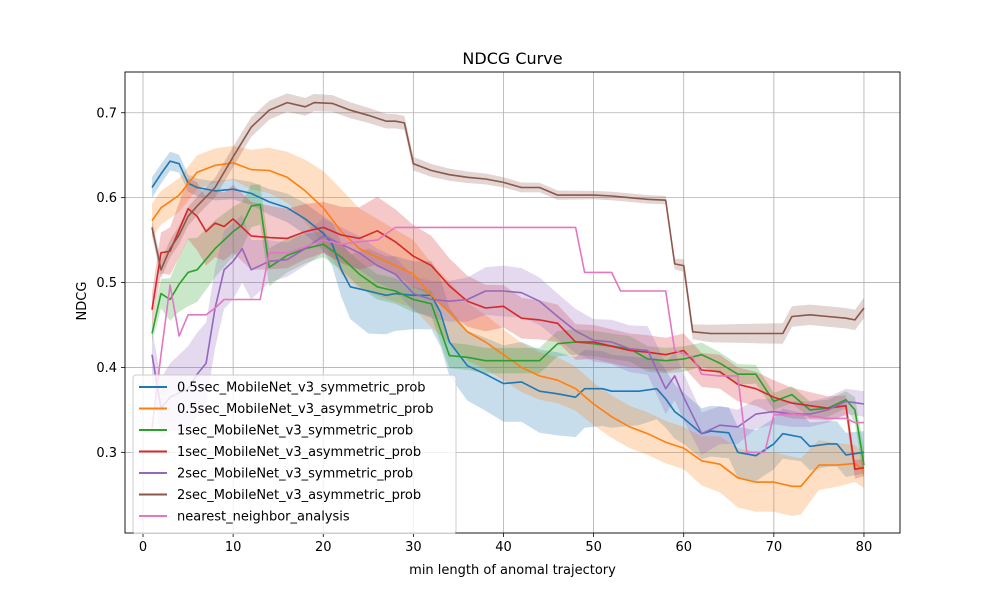  What do you see at coordinates (503, 547) in the screenshot?
I see `x-tick-label: 40` at bounding box center [503, 547].